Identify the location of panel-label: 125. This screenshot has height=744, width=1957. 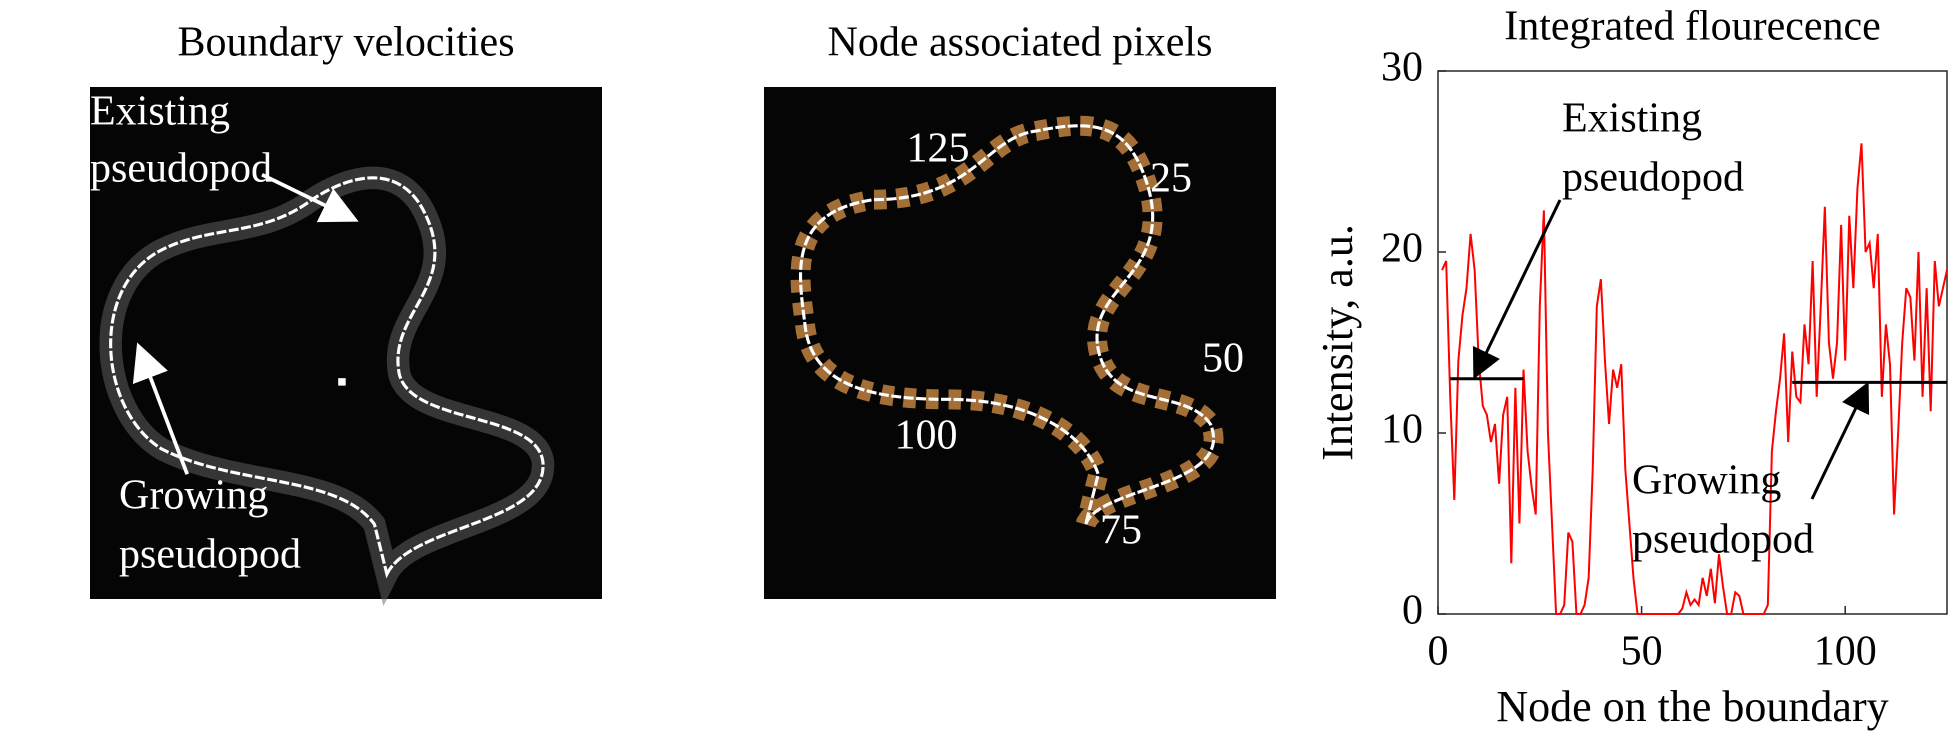
(938, 149).